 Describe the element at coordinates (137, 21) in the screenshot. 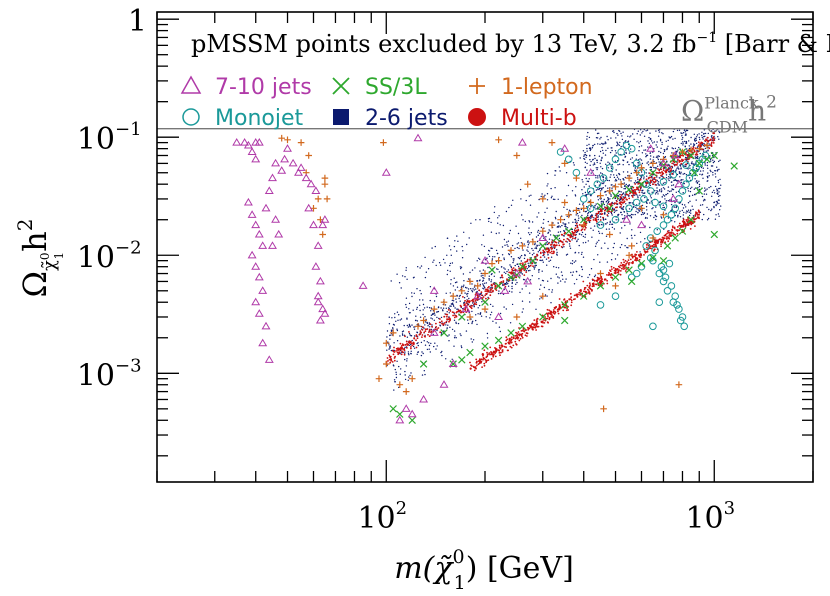

I see `y-tick-label-1: 1` at that location.